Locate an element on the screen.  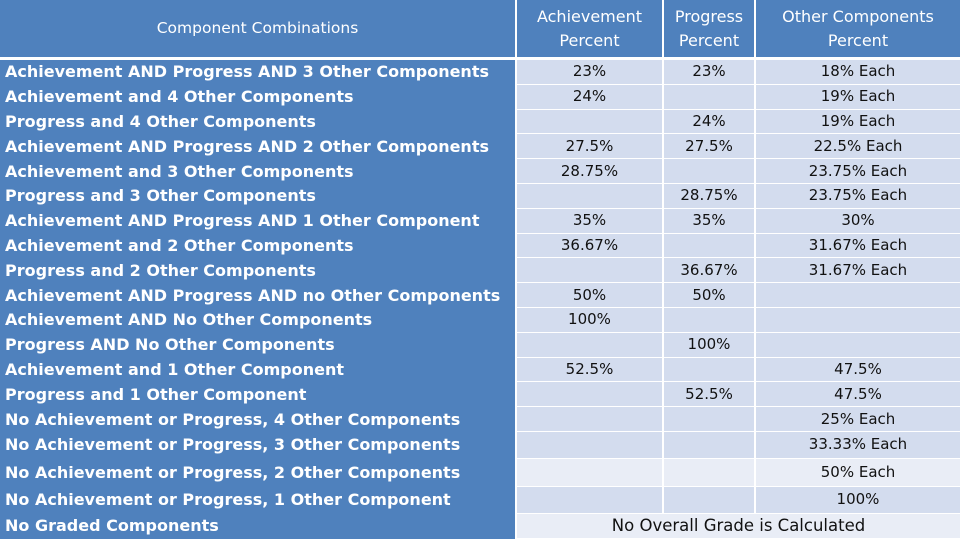
progress-value: 36.67% is located at coordinates (710, 271).